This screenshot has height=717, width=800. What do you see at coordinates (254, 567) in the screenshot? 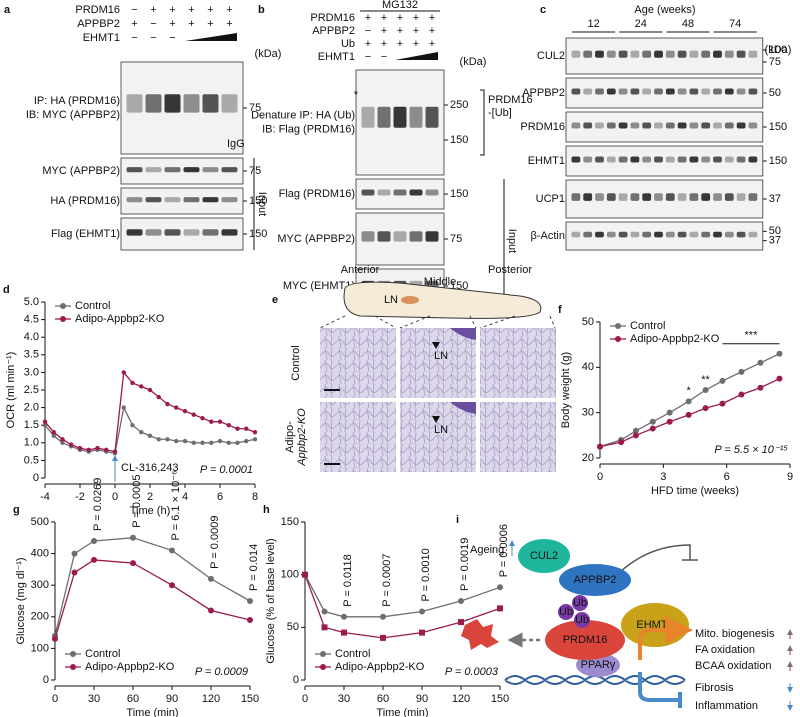
I see `p-value: P = 0.014` at bounding box center [254, 567].